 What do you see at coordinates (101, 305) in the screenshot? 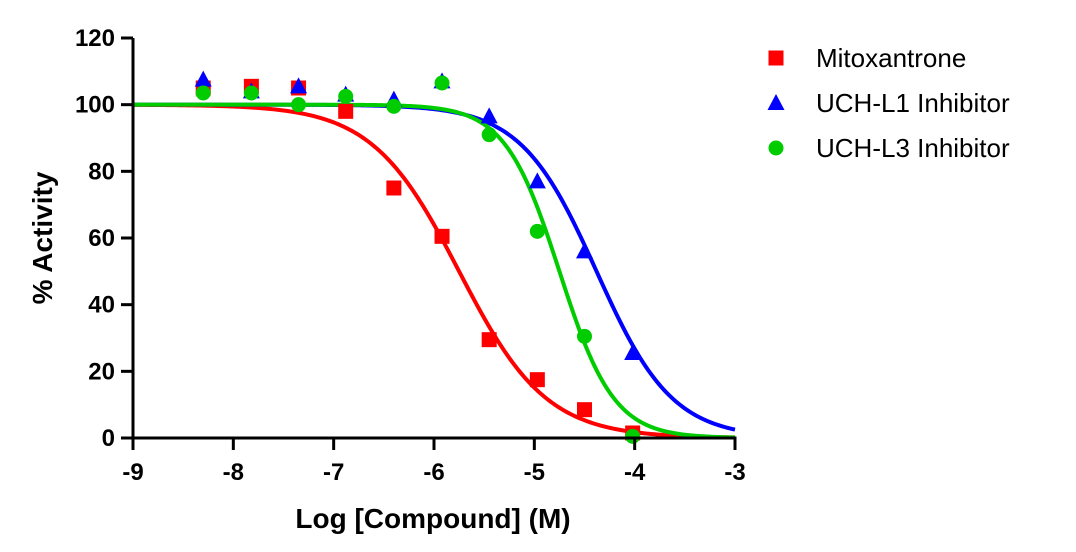
I see `y-tick-label: 40` at bounding box center [101, 305].